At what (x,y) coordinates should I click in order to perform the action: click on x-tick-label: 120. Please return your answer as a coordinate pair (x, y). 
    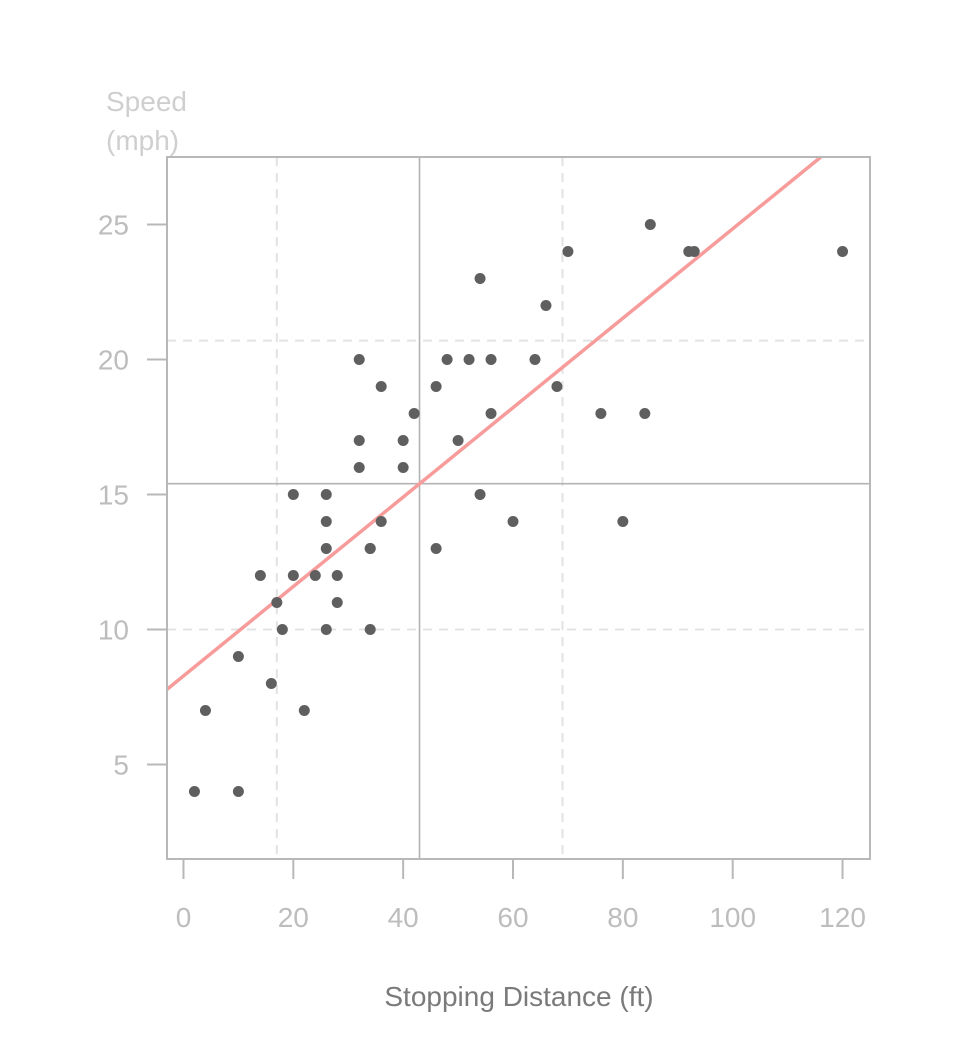
    Looking at the image, I should click on (842, 917).